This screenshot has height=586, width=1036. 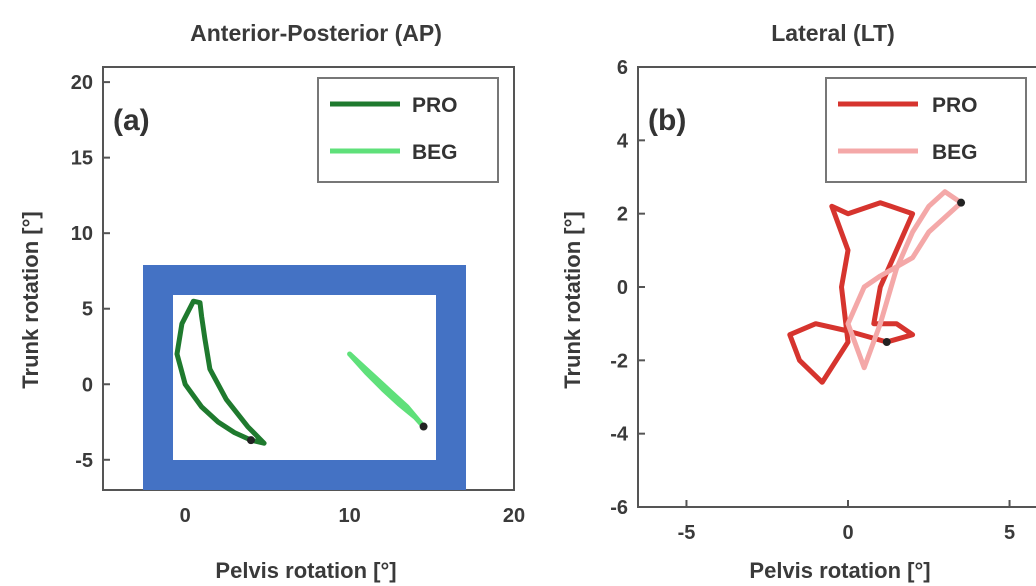 I want to click on panel-b-xlabel: Pelvis rotation [°], so click(x=839, y=570).